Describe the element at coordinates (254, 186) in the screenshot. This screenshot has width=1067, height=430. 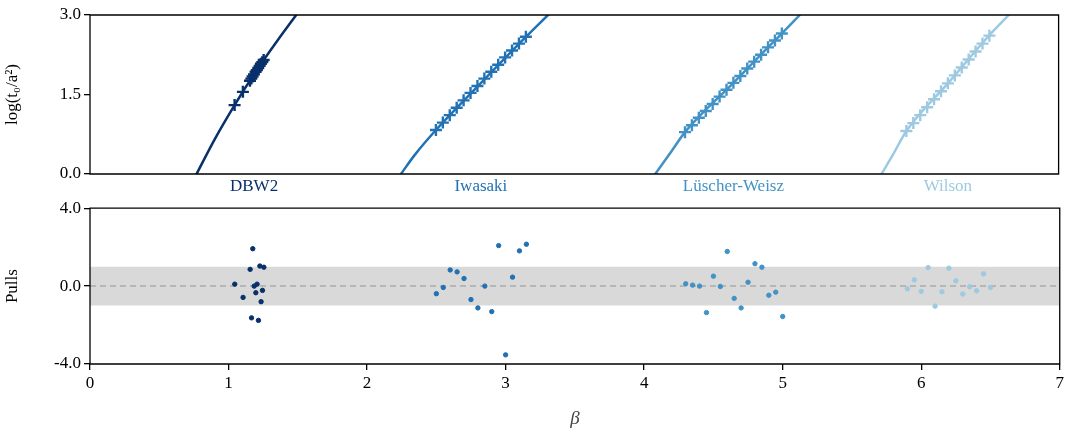
I see `text: DBW2` at that location.